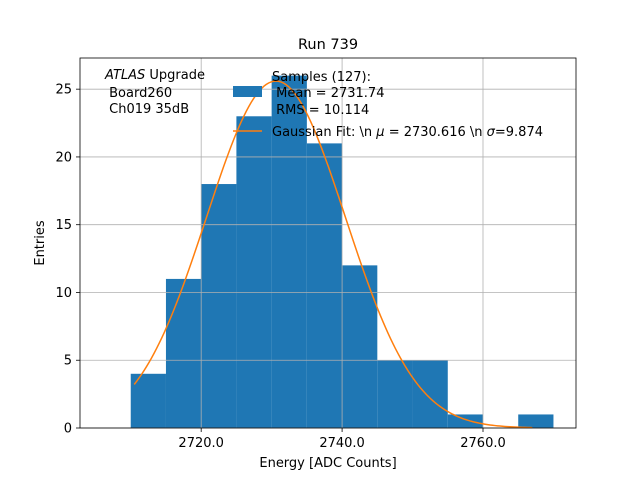 This screenshot has width=640, height=480. I want to click on annotation-line-2: Board260, so click(138, 93).